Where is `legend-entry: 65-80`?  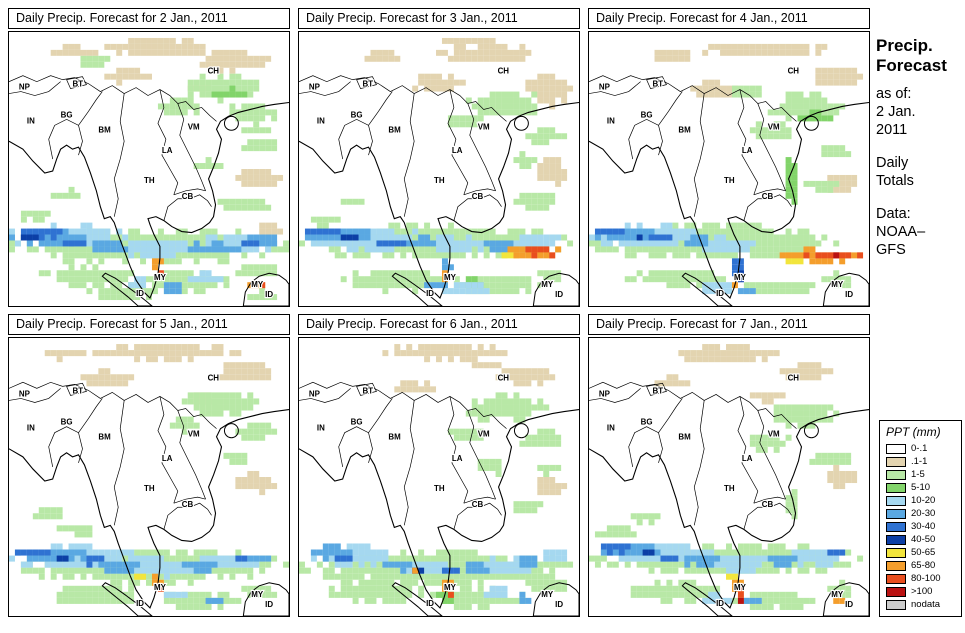
legend-entry: 65-80 is located at coordinates (921, 565).